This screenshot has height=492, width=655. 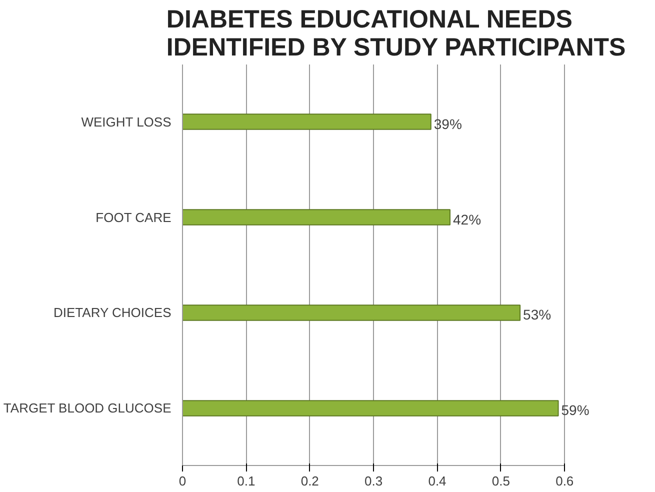 I want to click on data-label: 39%, so click(x=448, y=124).